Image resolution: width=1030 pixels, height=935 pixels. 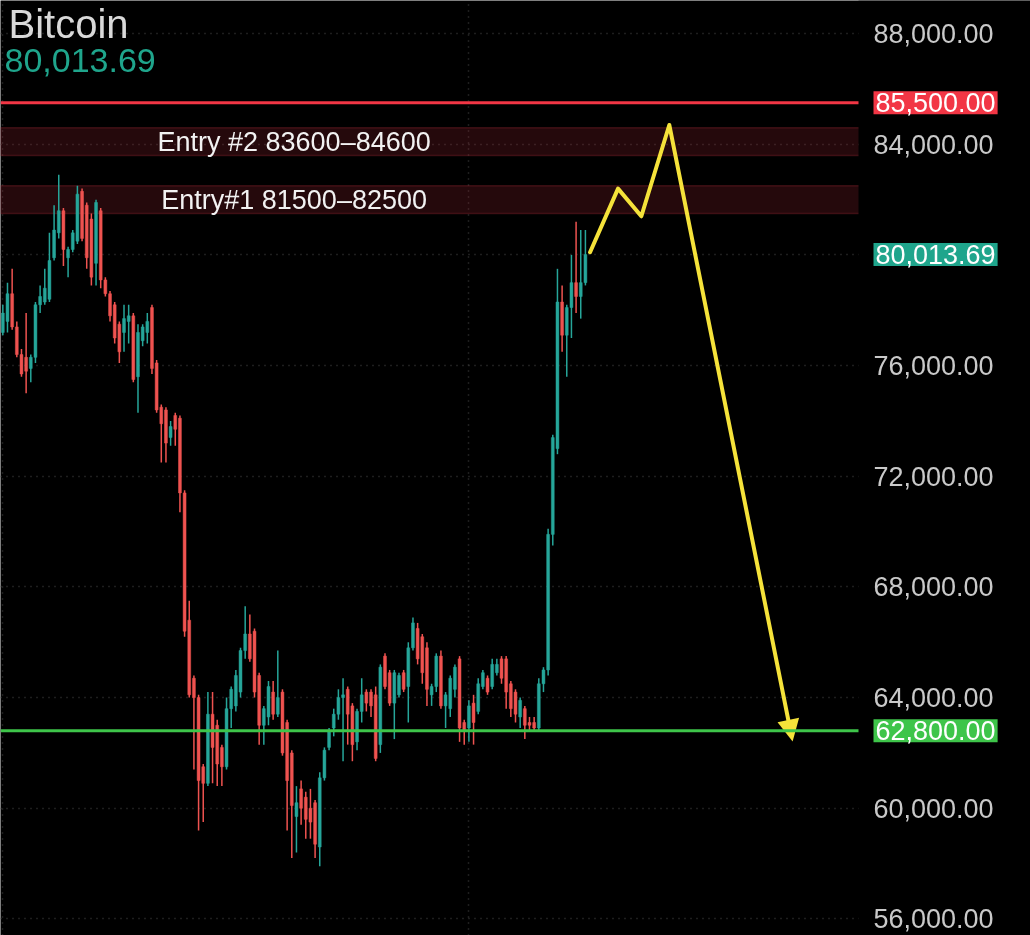 What do you see at coordinates (933, 587) in the screenshot?
I see `y-tick-label: 68,000.00` at bounding box center [933, 587].